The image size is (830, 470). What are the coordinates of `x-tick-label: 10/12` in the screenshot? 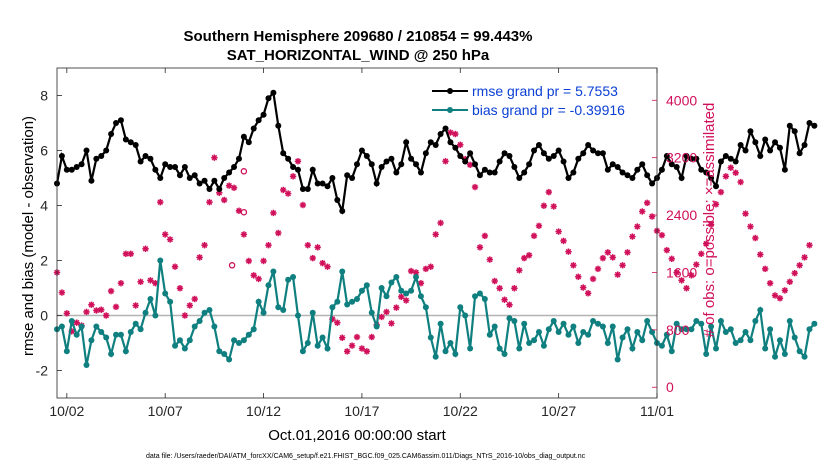 It's located at (263, 411).